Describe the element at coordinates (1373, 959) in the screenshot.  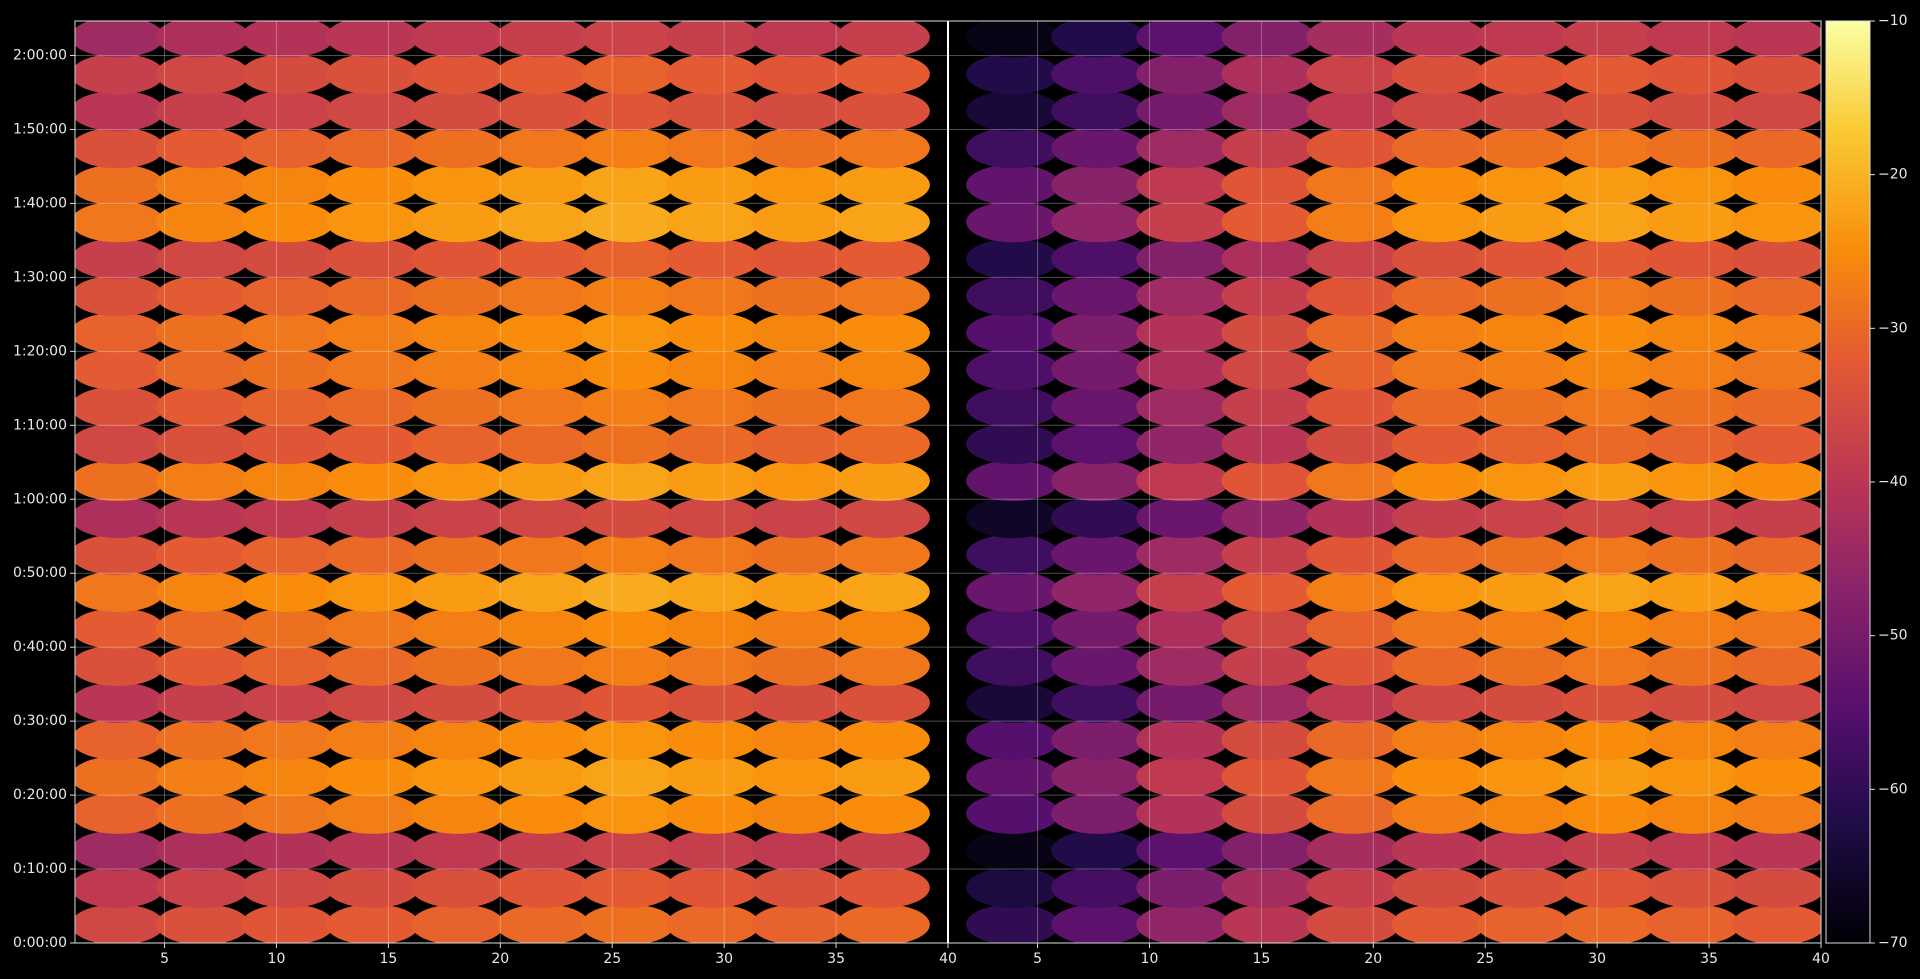
I see `x-tick-label: 20` at that location.